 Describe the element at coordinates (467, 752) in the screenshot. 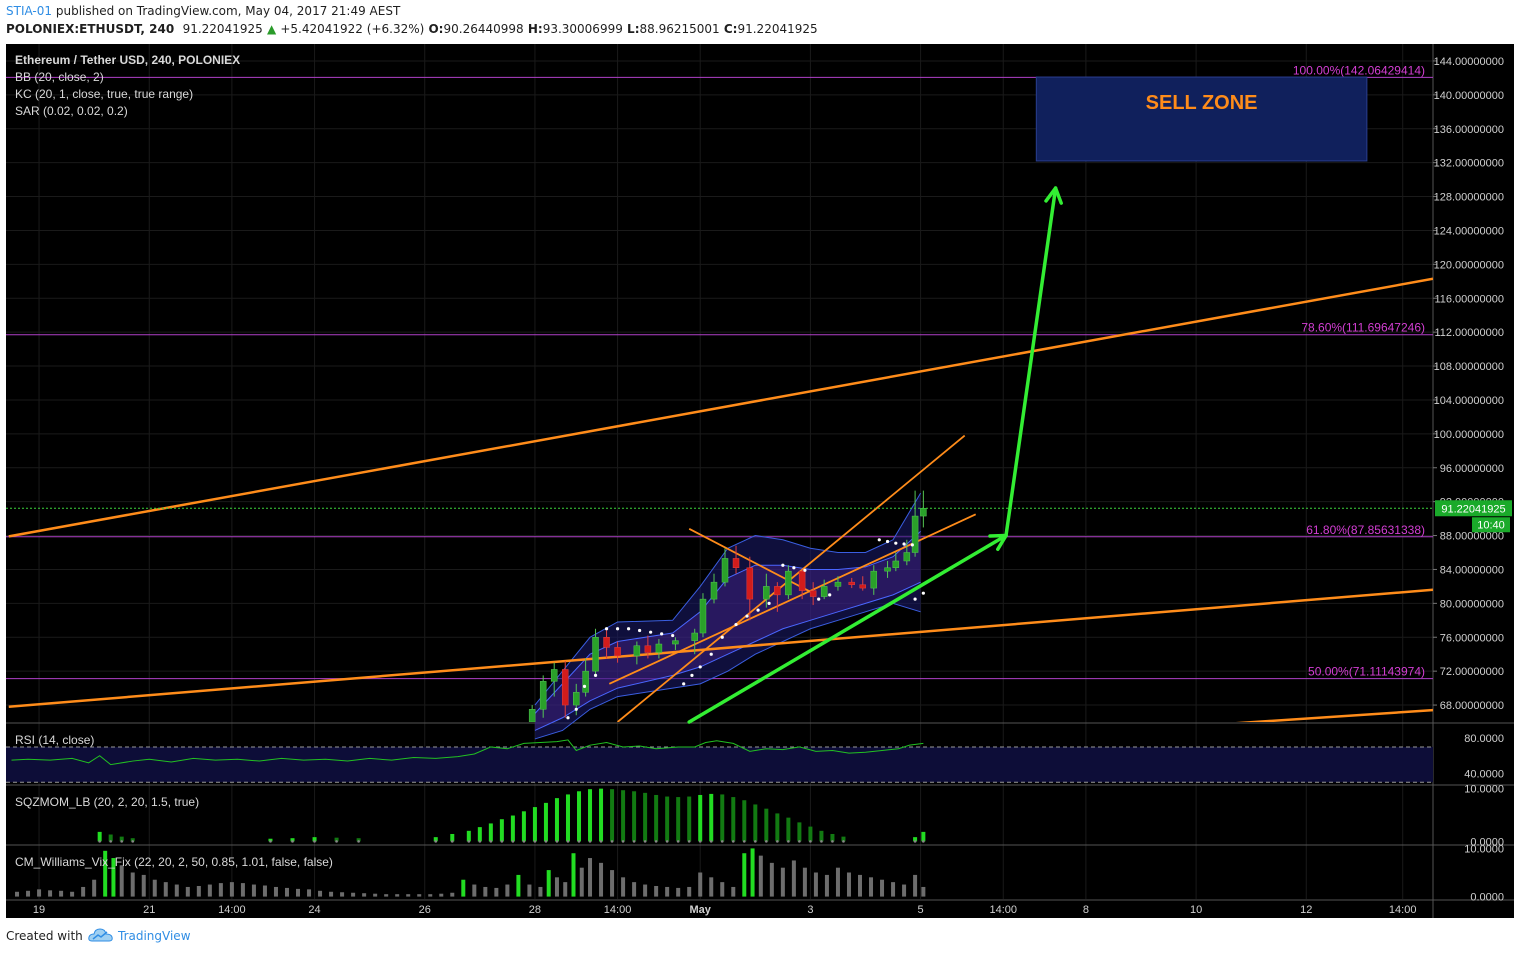

I see `rsi-line` at that location.